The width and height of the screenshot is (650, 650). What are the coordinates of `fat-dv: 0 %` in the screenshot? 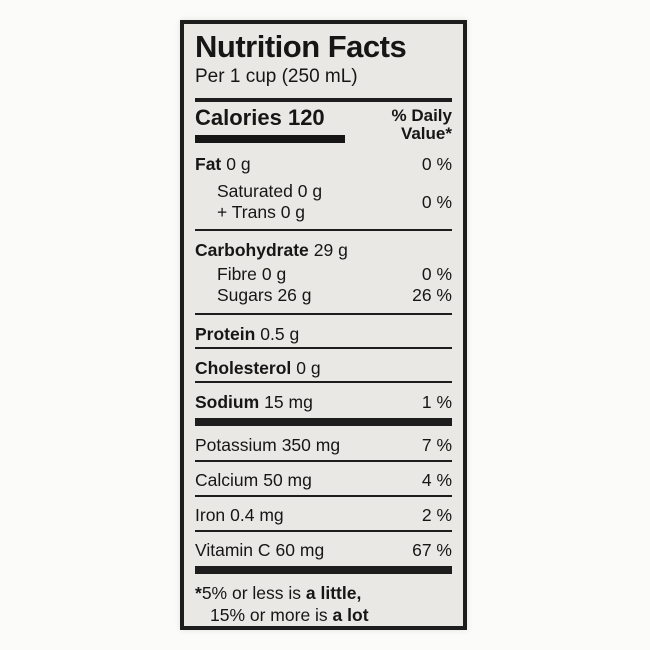 It's located at (436, 164).